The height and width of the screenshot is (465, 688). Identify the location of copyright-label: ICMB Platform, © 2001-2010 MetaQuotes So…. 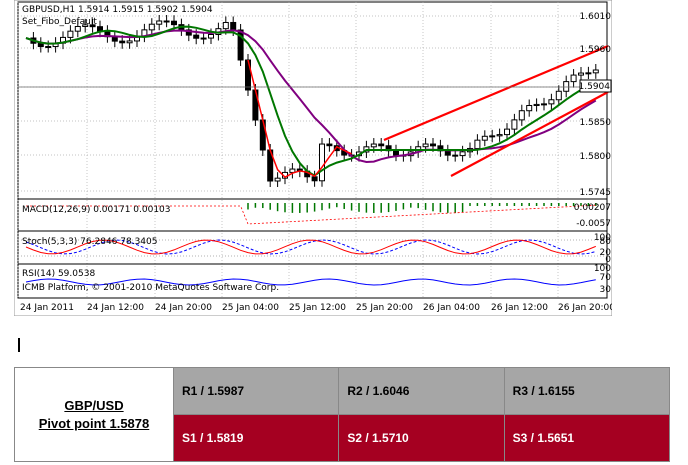
(150, 288).